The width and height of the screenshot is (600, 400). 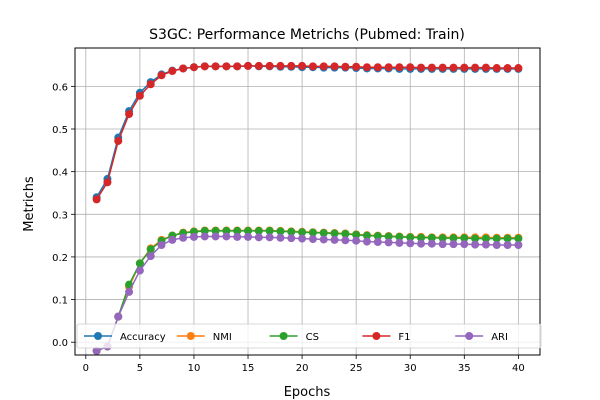 I want to click on legend-marker-f1, so click(x=376, y=336).